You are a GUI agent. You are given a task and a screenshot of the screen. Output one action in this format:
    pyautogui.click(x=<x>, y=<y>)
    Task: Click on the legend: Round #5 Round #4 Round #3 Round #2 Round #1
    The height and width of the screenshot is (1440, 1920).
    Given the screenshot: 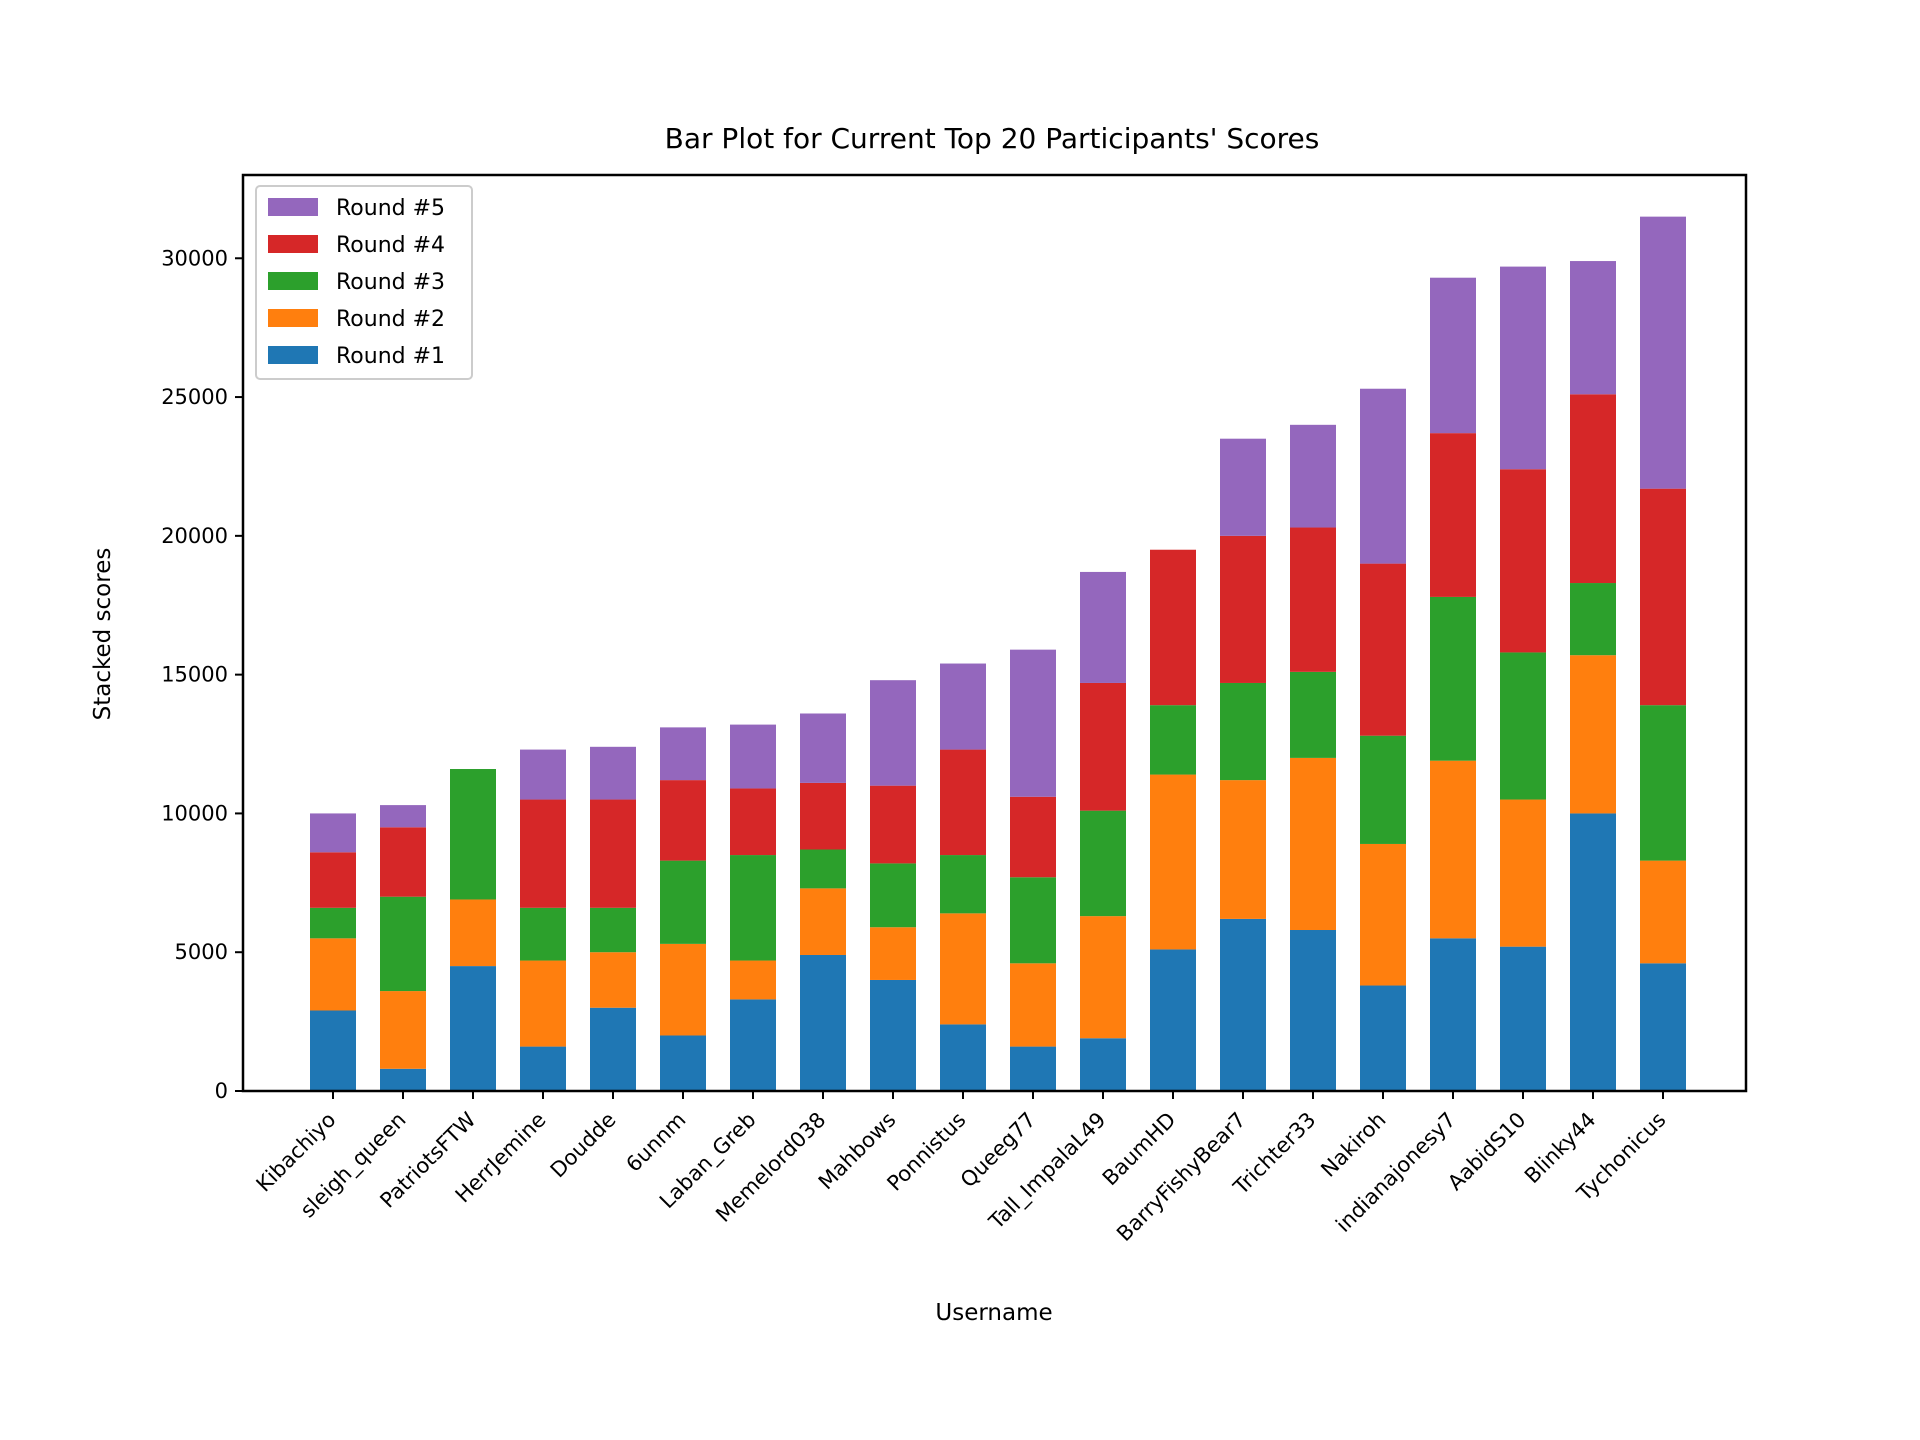 What is the action you would take?
    pyautogui.click(x=364, y=282)
    